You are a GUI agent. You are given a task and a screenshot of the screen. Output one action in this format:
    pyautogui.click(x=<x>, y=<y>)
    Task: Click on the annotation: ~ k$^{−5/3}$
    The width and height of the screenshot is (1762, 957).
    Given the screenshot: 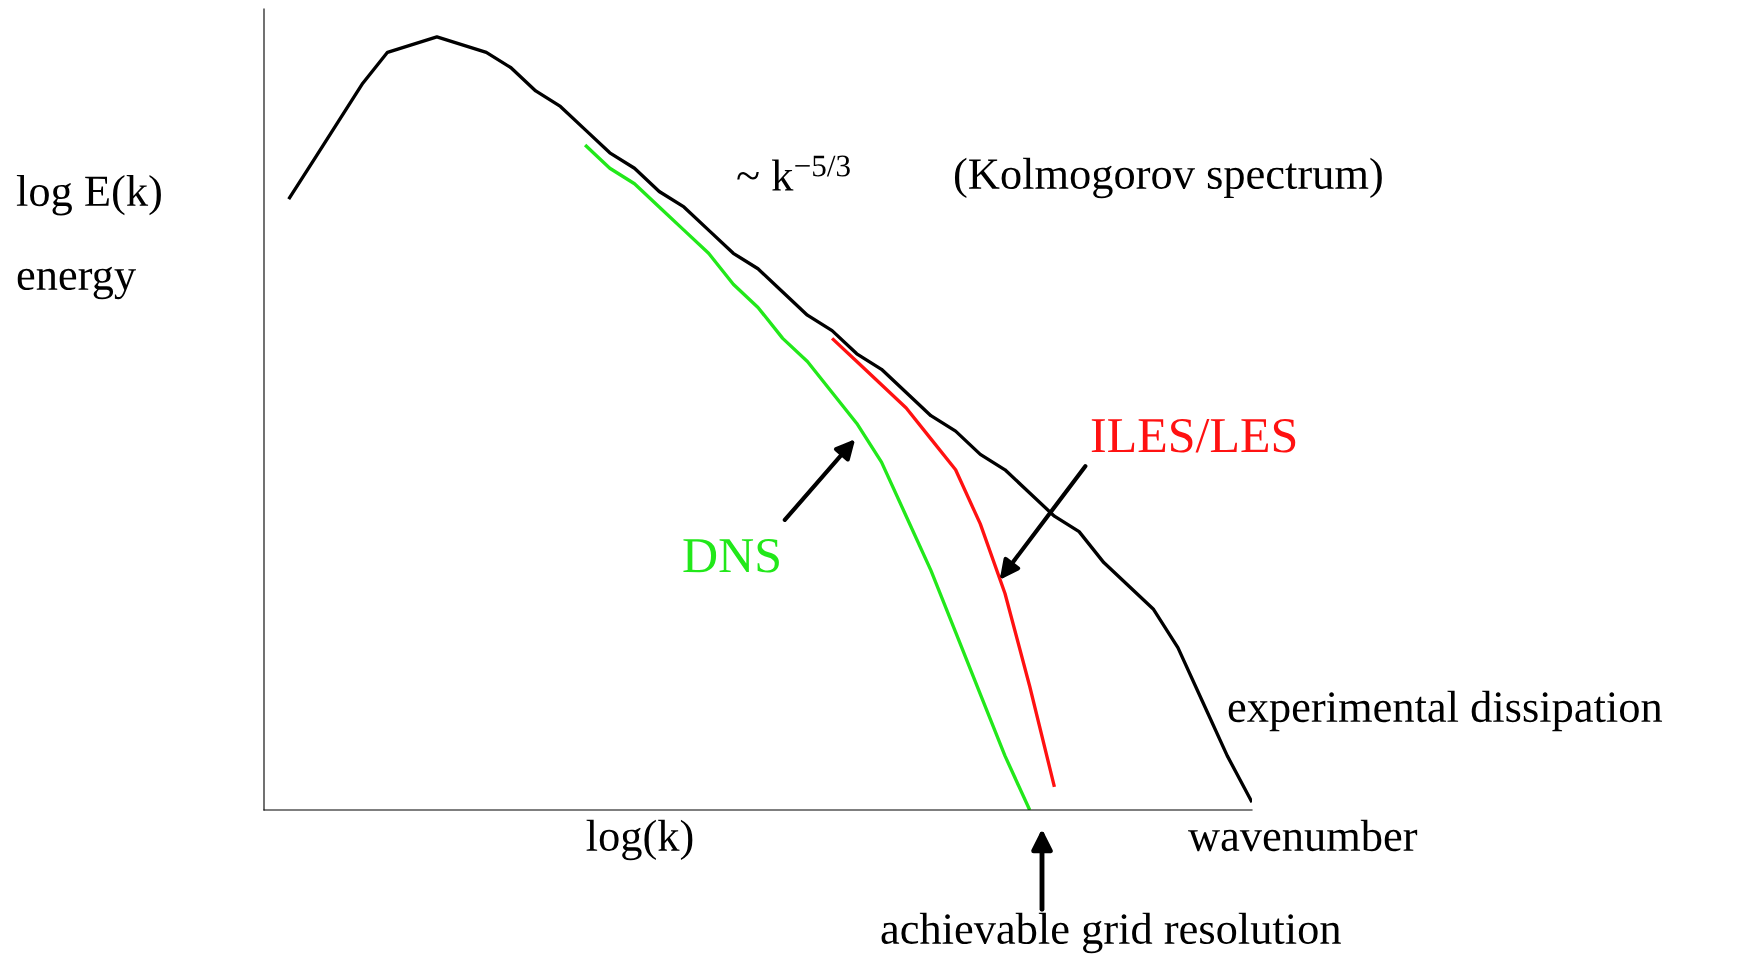 What is the action you would take?
    pyautogui.click(x=793, y=173)
    